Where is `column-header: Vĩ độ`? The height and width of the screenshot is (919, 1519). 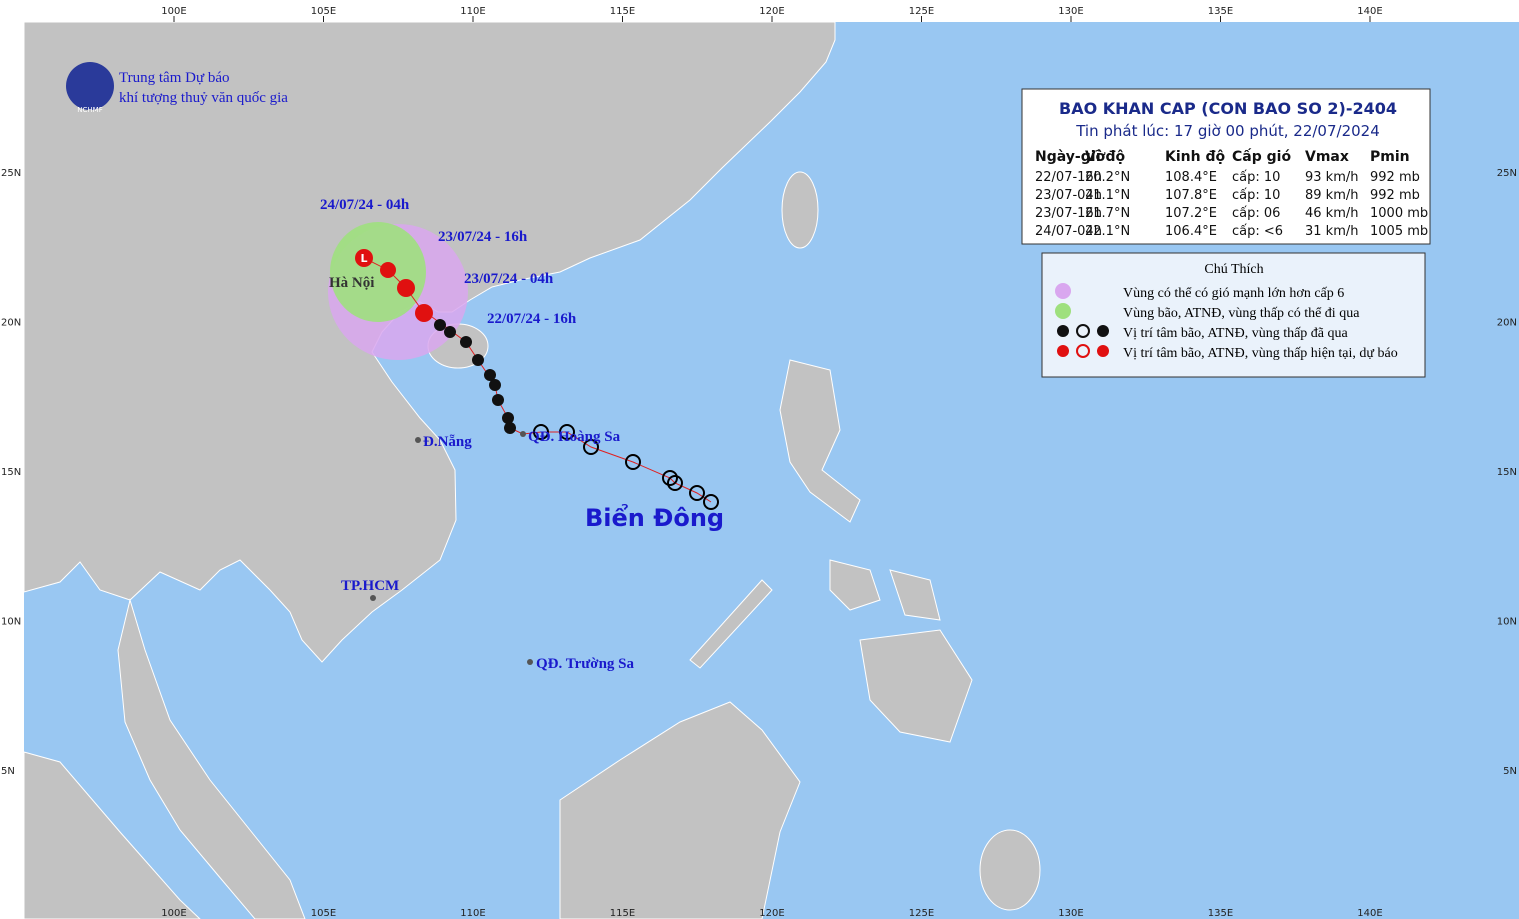
column-header: Vĩ độ is located at coordinates (1105, 157).